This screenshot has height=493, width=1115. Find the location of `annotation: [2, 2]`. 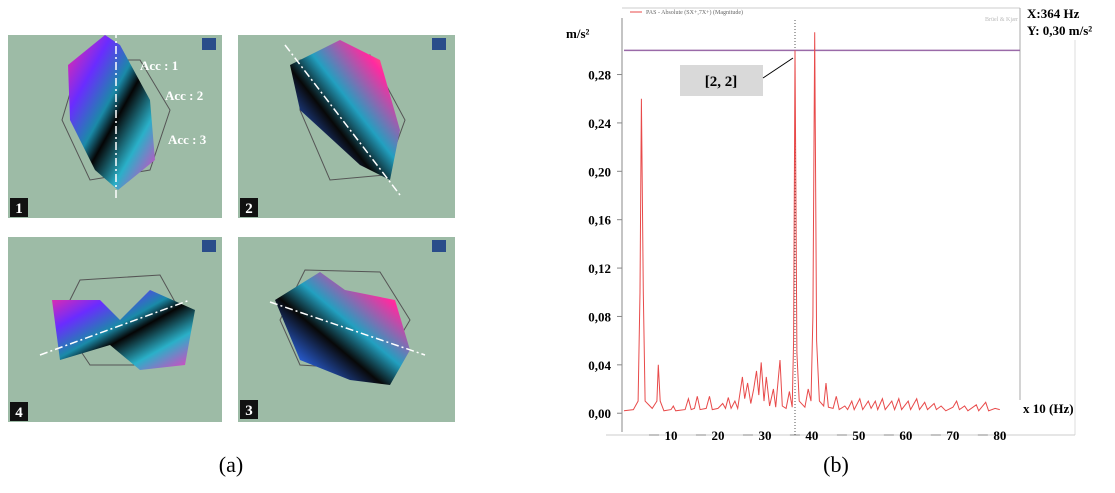

annotation: [2, 2] is located at coordinates (721, 82).